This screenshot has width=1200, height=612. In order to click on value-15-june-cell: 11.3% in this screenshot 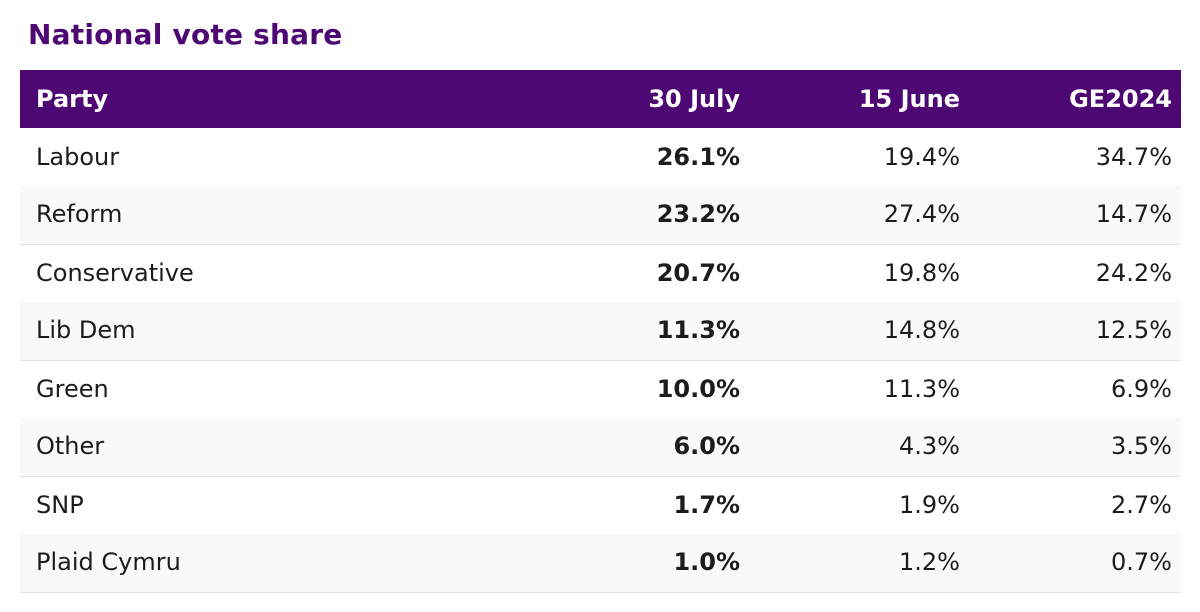, I will do `click(921, 388)`.